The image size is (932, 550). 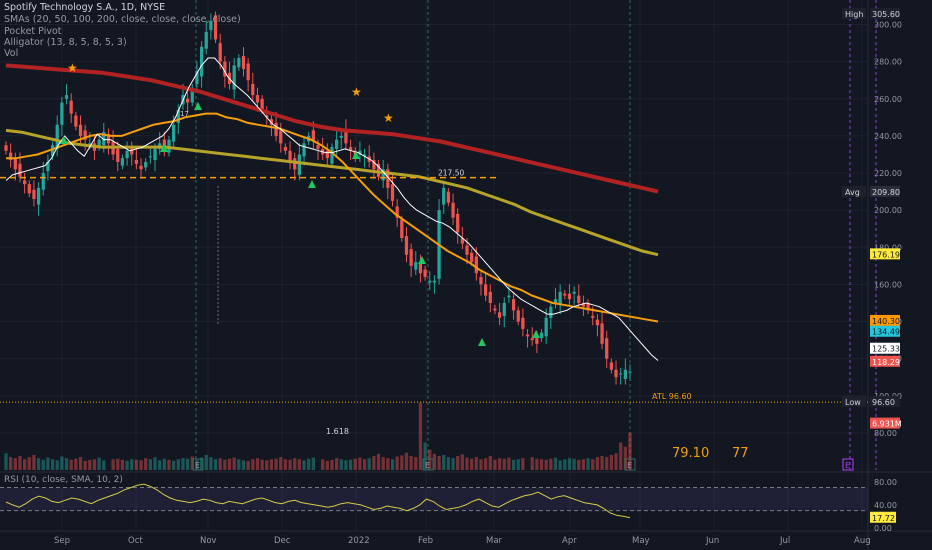 I want to click on price-tick-label: 200.00, so click(x=888, y=210).